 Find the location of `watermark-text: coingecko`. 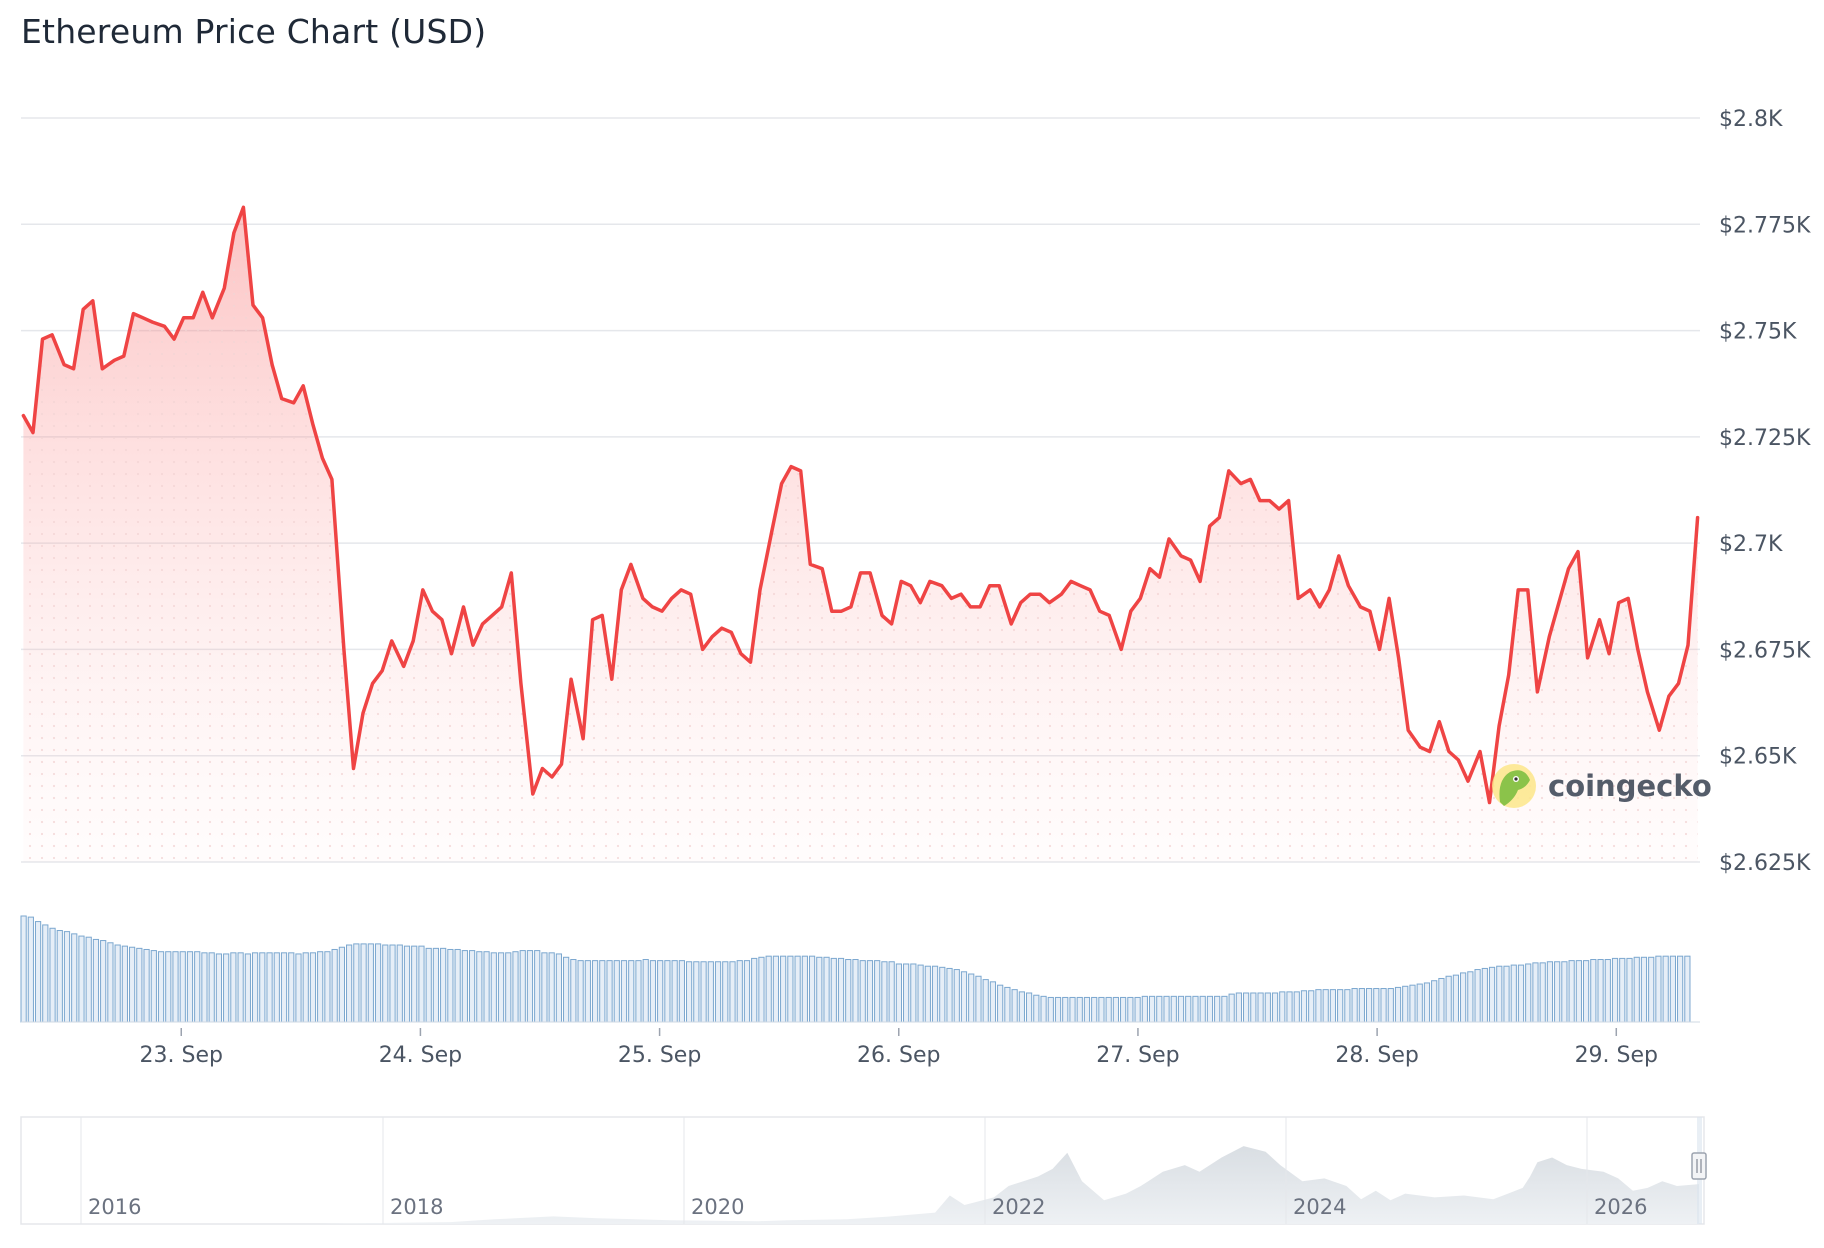

watermark-text: coingecko is located at coordinates (1630, 786).